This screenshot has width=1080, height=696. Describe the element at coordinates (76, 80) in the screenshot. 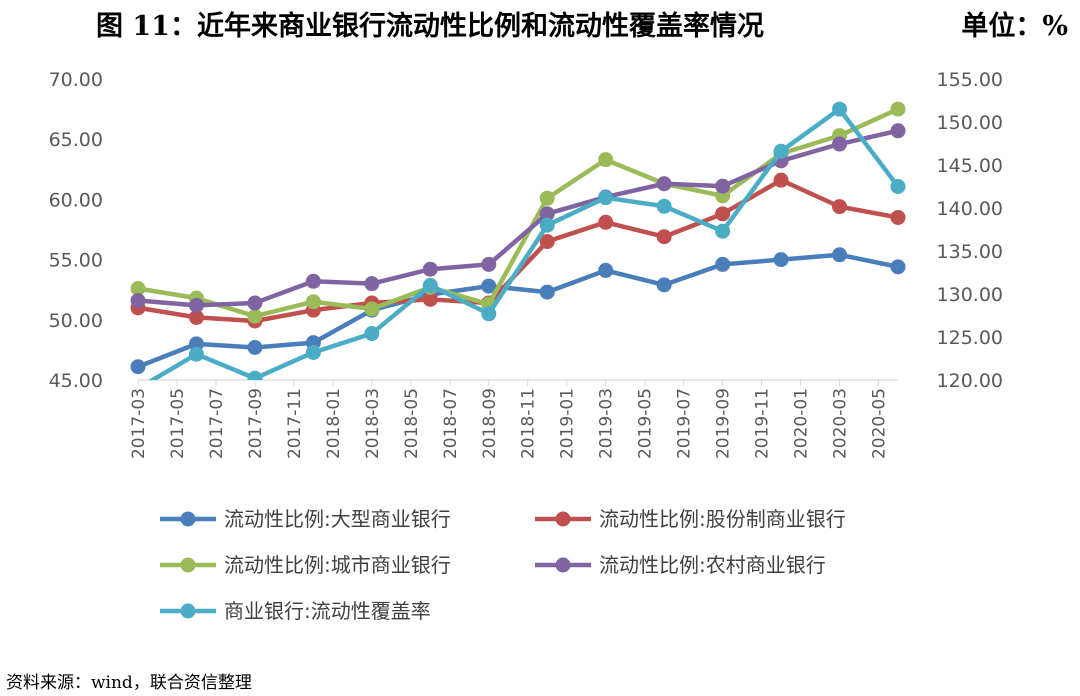

I see `y-left-tick-label: 70.00` at that location.